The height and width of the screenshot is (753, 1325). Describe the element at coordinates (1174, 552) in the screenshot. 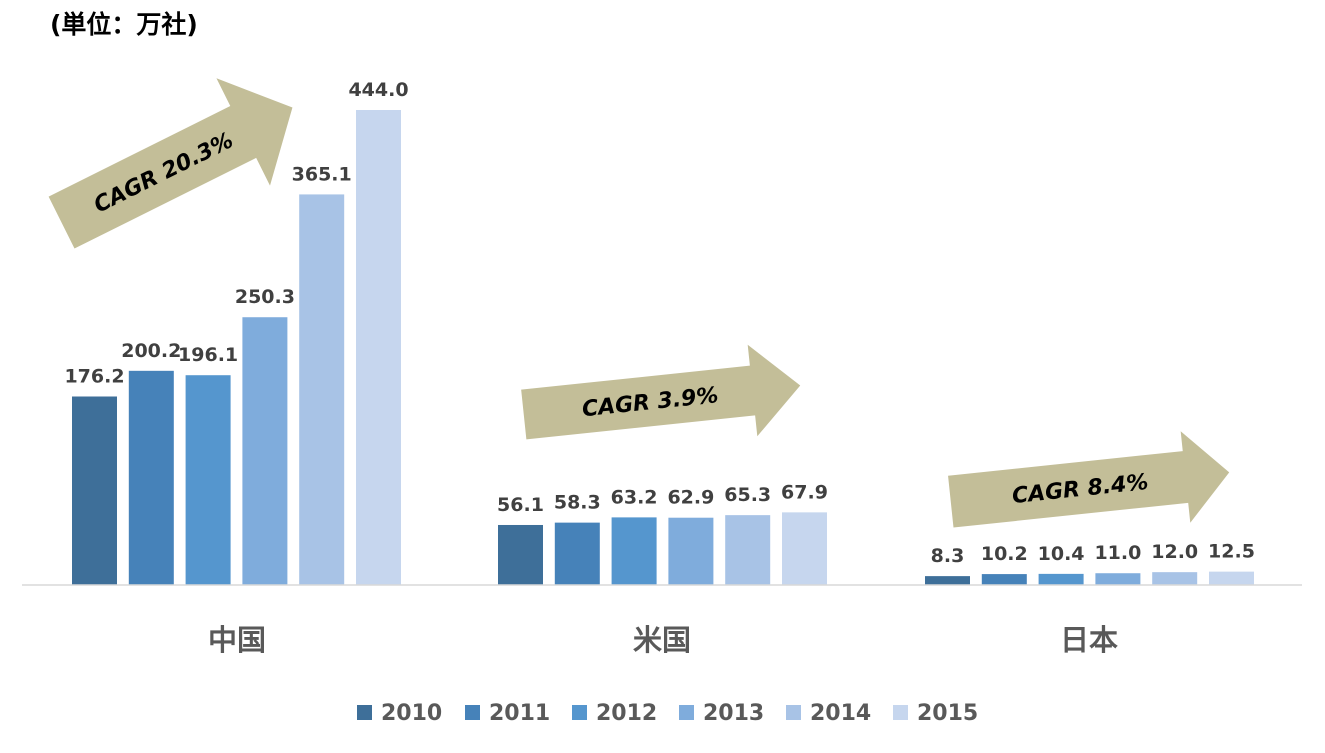

I see `value-label: 12.0` at that location.